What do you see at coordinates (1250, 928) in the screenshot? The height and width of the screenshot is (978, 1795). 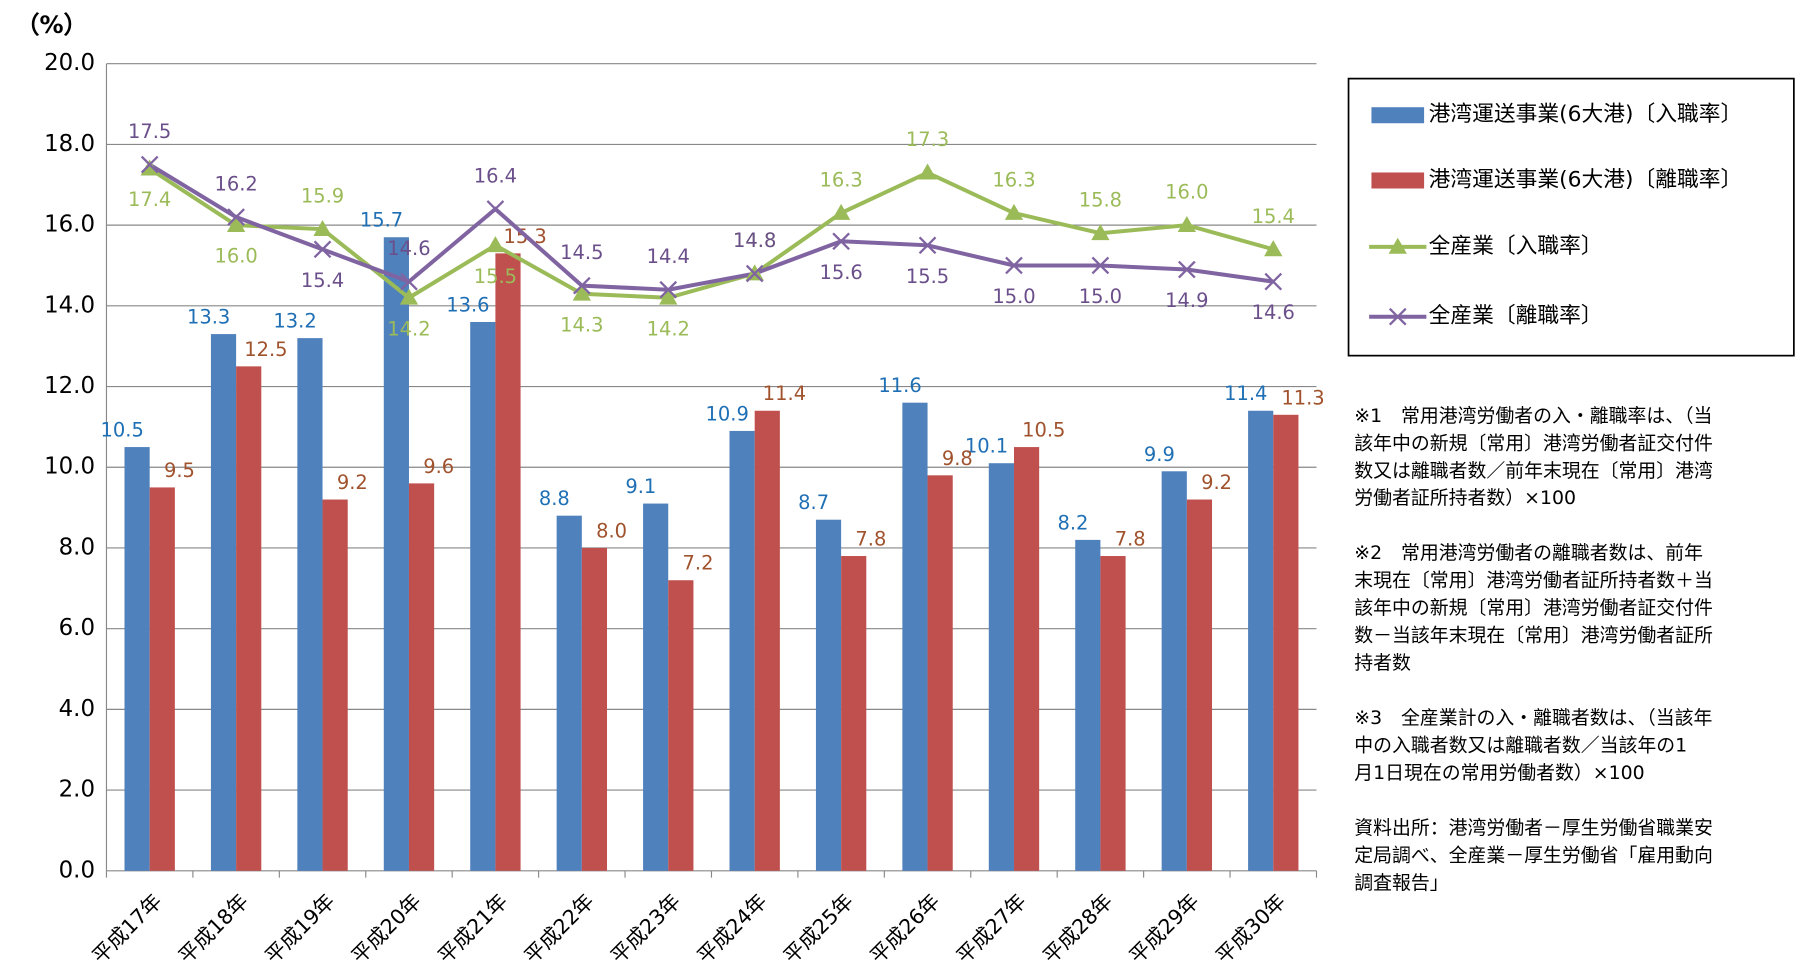 I see `x-tick-label: 平成30年` at bounding box center [1250, 928].